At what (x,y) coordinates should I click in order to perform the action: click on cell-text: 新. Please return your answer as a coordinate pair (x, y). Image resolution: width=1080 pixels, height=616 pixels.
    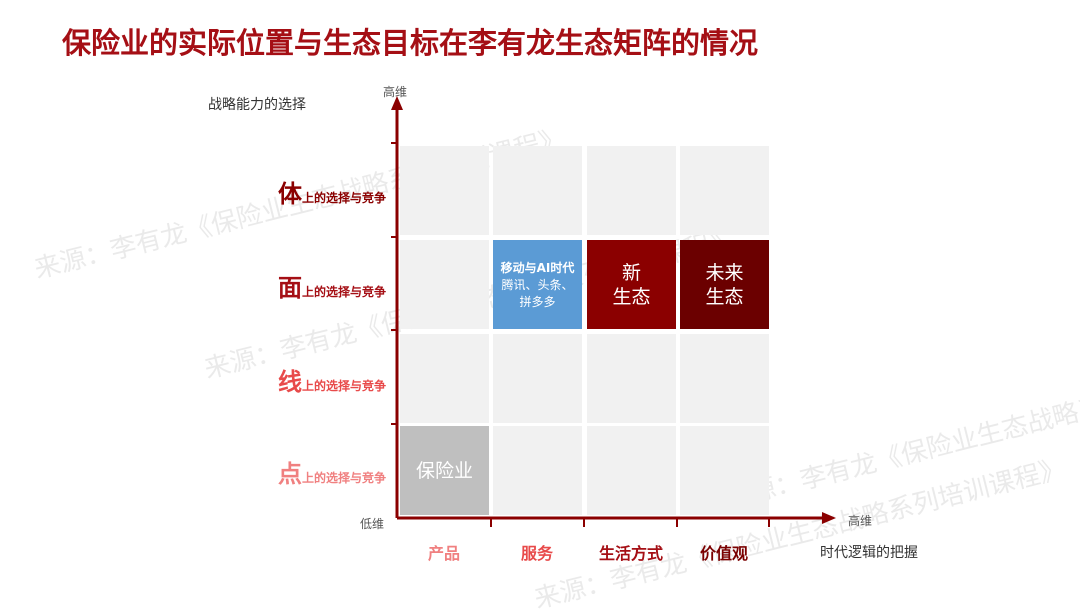
    Looking at the image, I should click on (631, 272).